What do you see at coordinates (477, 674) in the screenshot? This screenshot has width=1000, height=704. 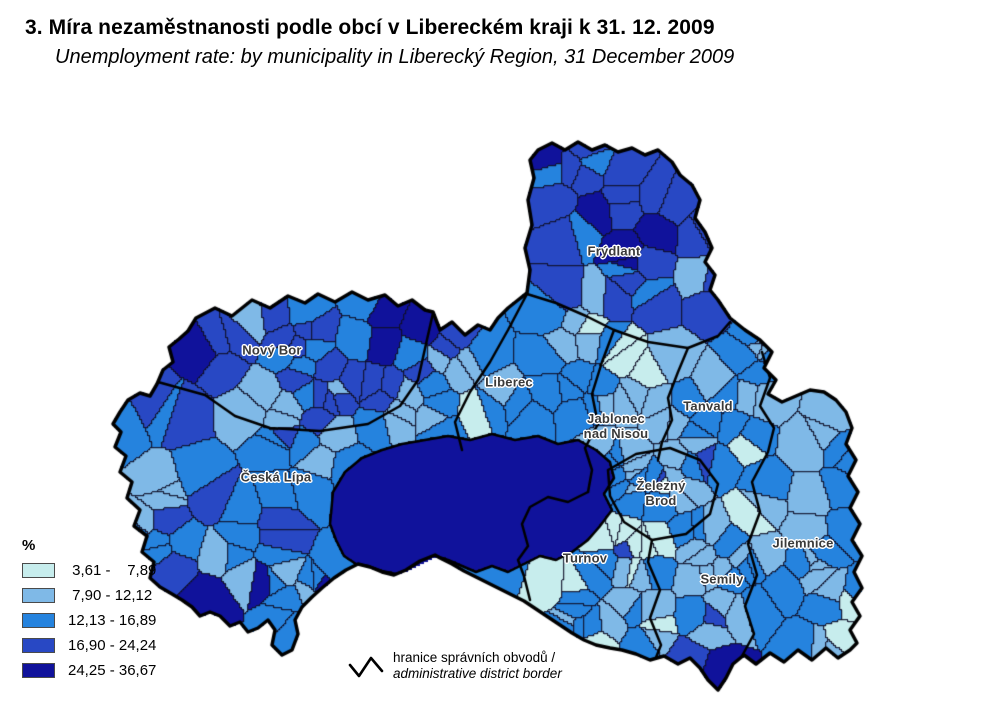 I see `border-note-english: administrative district border` at bounding box center [477, 674].